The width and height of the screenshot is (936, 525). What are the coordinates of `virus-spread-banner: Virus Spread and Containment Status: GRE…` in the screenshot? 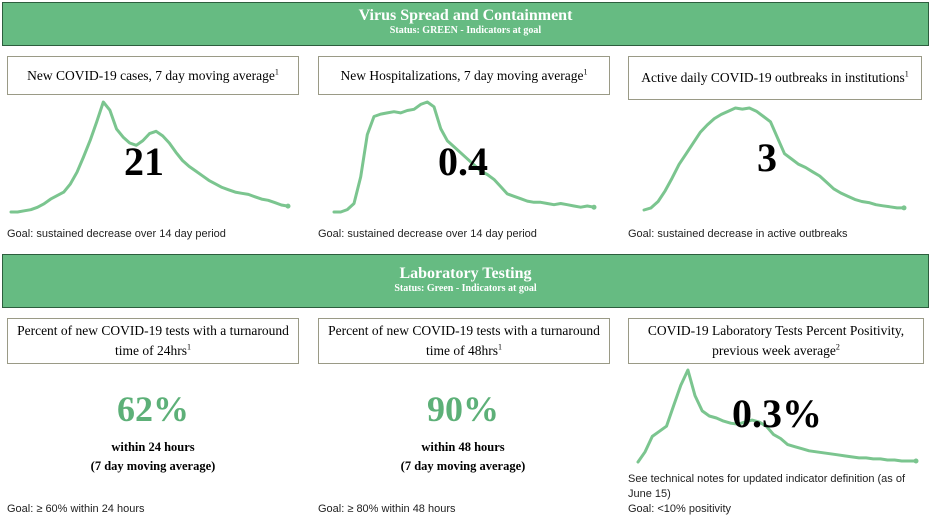 It's located at (465, 24).